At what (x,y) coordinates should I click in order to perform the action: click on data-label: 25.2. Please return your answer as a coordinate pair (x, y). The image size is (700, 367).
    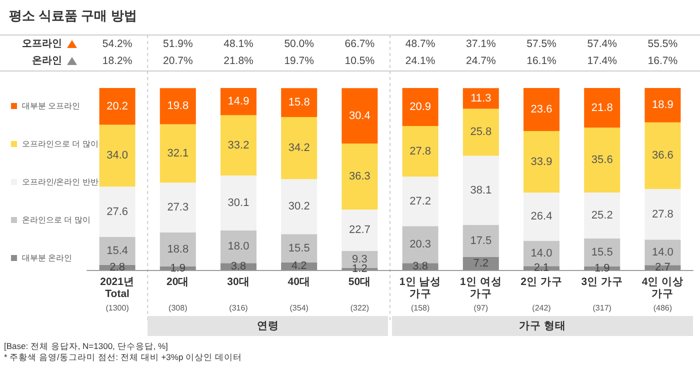
    Looking at the image, I should click on (602, 215).